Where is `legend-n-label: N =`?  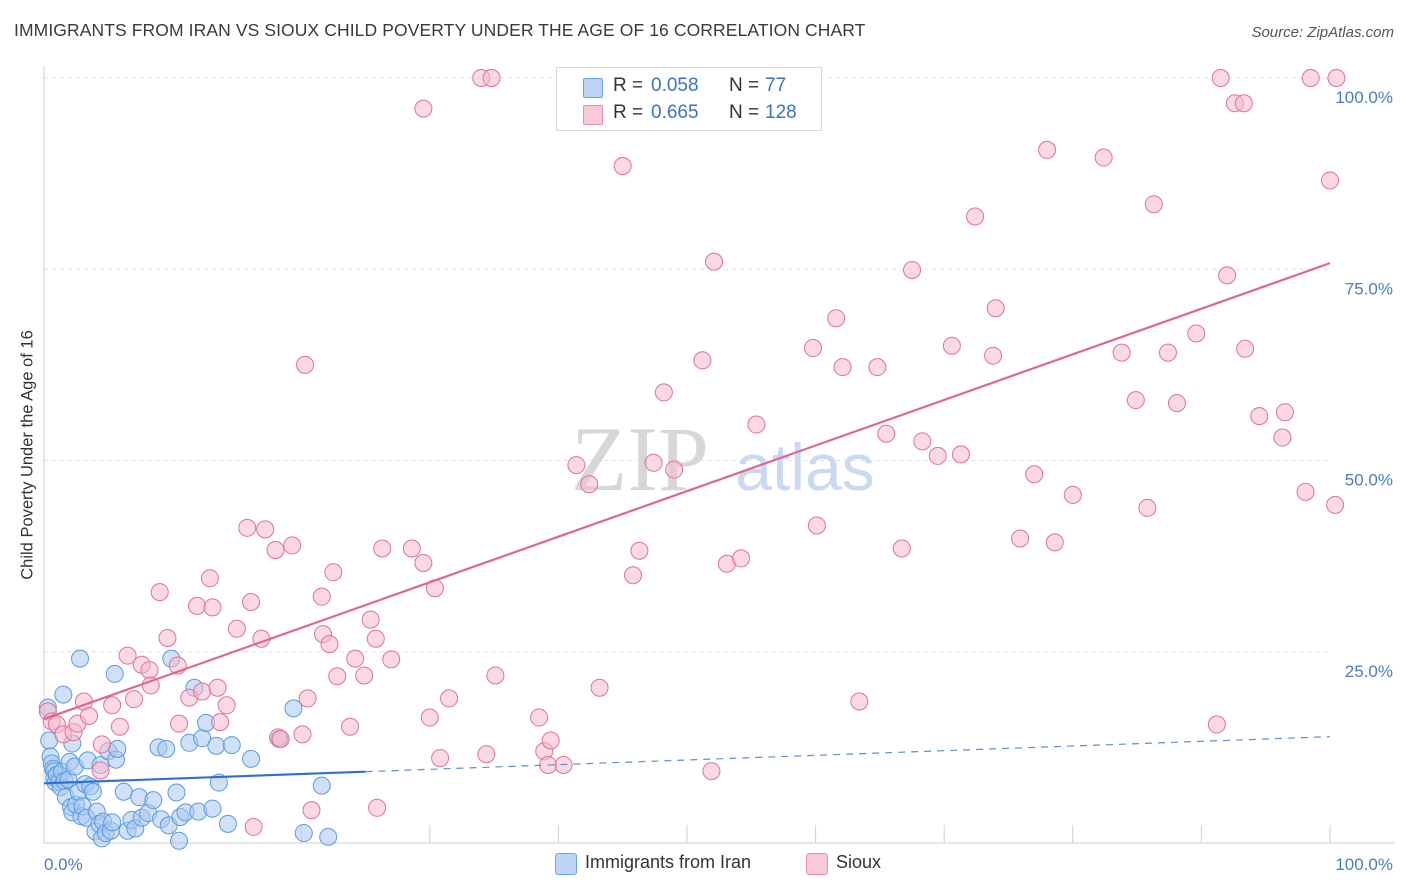 legend-n-label: N = is located at coordinates (744, 85).